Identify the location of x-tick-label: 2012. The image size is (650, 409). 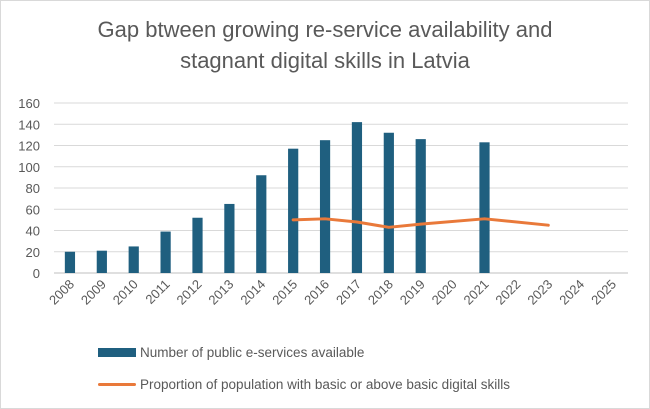
(189, 292).